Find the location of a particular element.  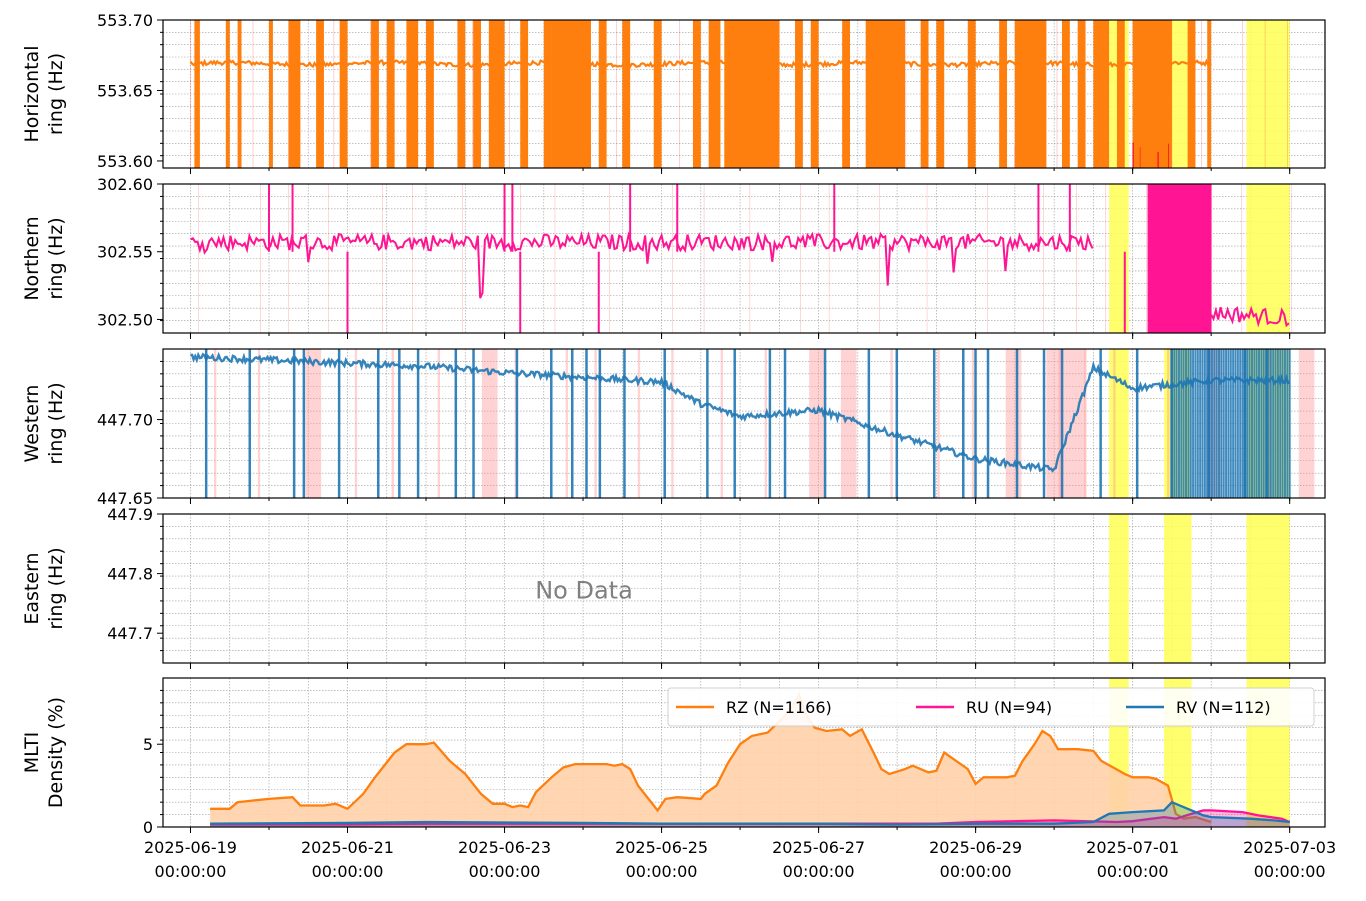

x-tick-label-date: 2025-07-03 is located at coordinates (1289, 847).